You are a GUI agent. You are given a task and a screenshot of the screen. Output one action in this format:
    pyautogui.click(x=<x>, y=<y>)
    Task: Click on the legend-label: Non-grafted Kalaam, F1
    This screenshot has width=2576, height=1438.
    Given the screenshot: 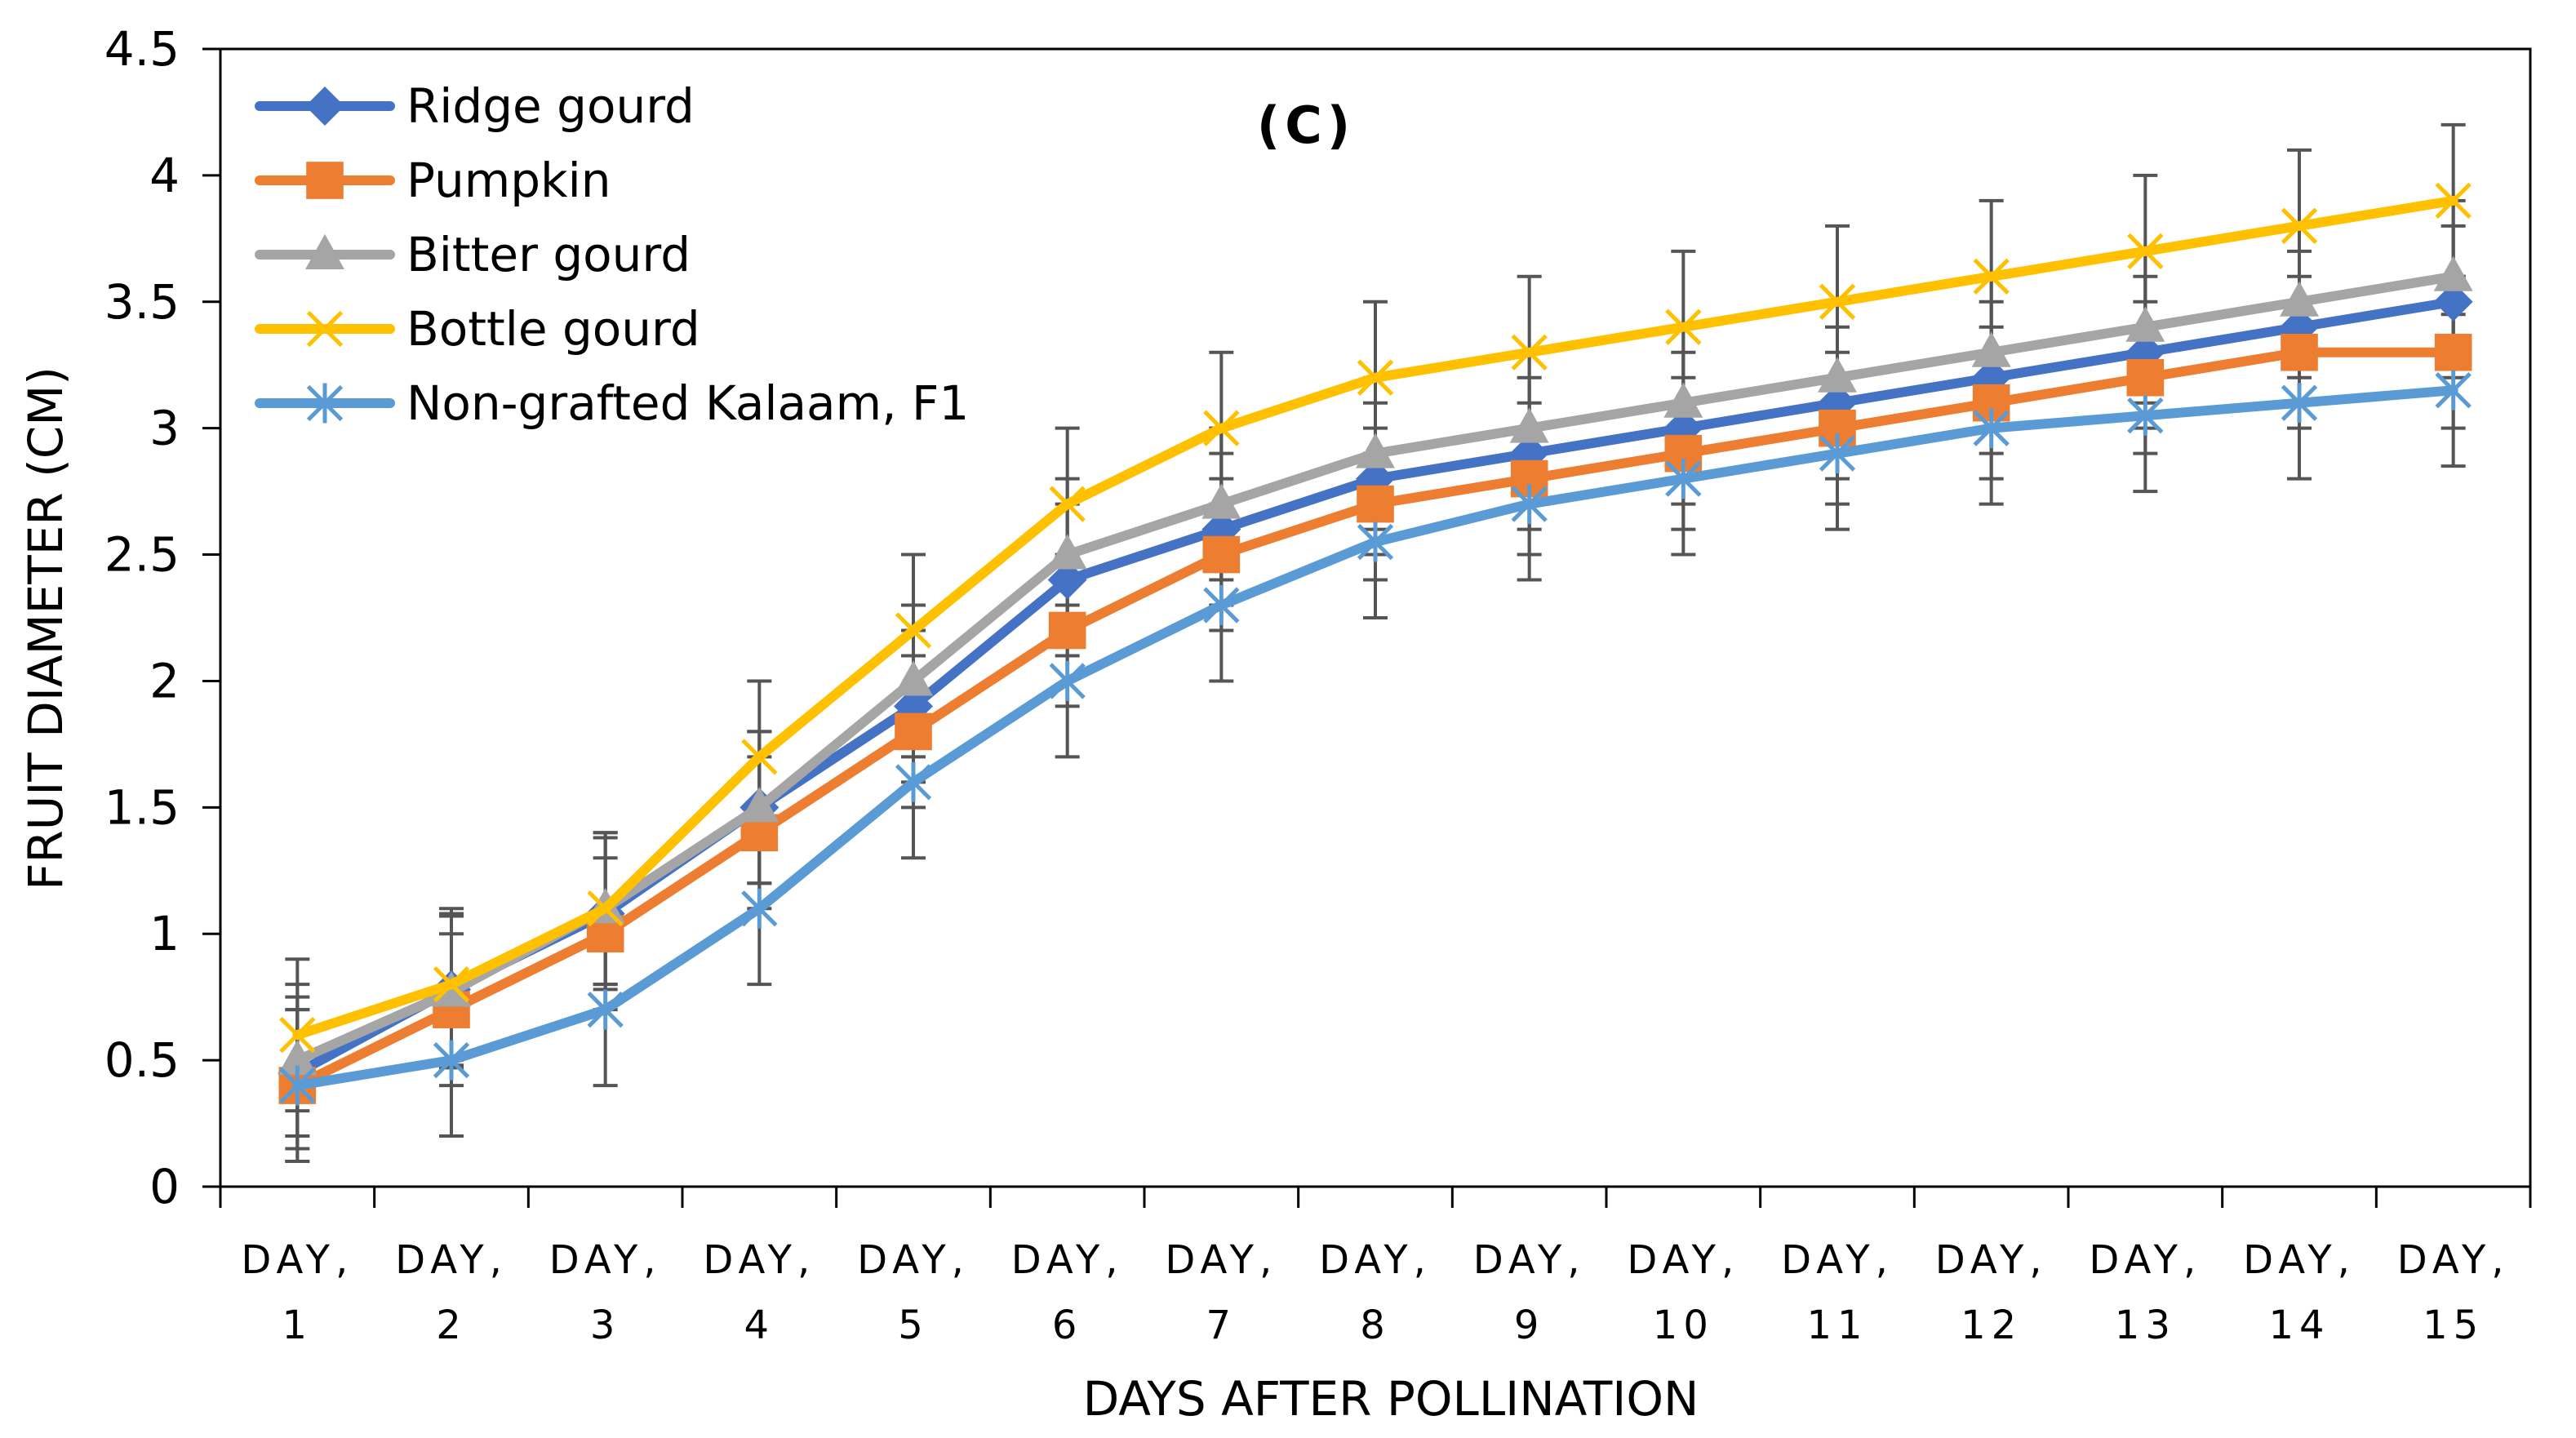 What is the action you would take?
    pyautogui.click(x=687, y=403)
    